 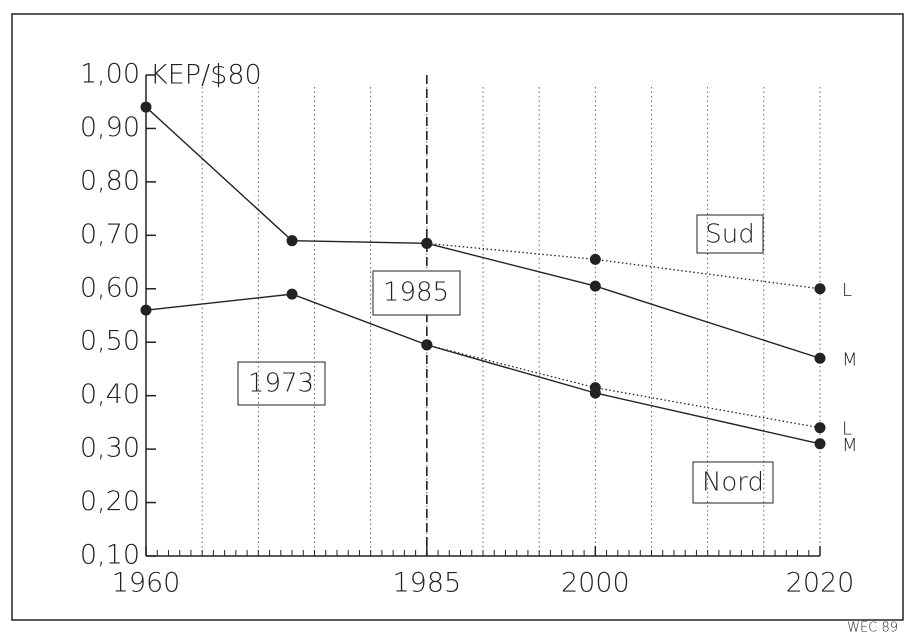 What do you see at coordinates (110, 234) in the screenshot?
I see `y-tick-label: 0,70` at bounding box center [110, 234].